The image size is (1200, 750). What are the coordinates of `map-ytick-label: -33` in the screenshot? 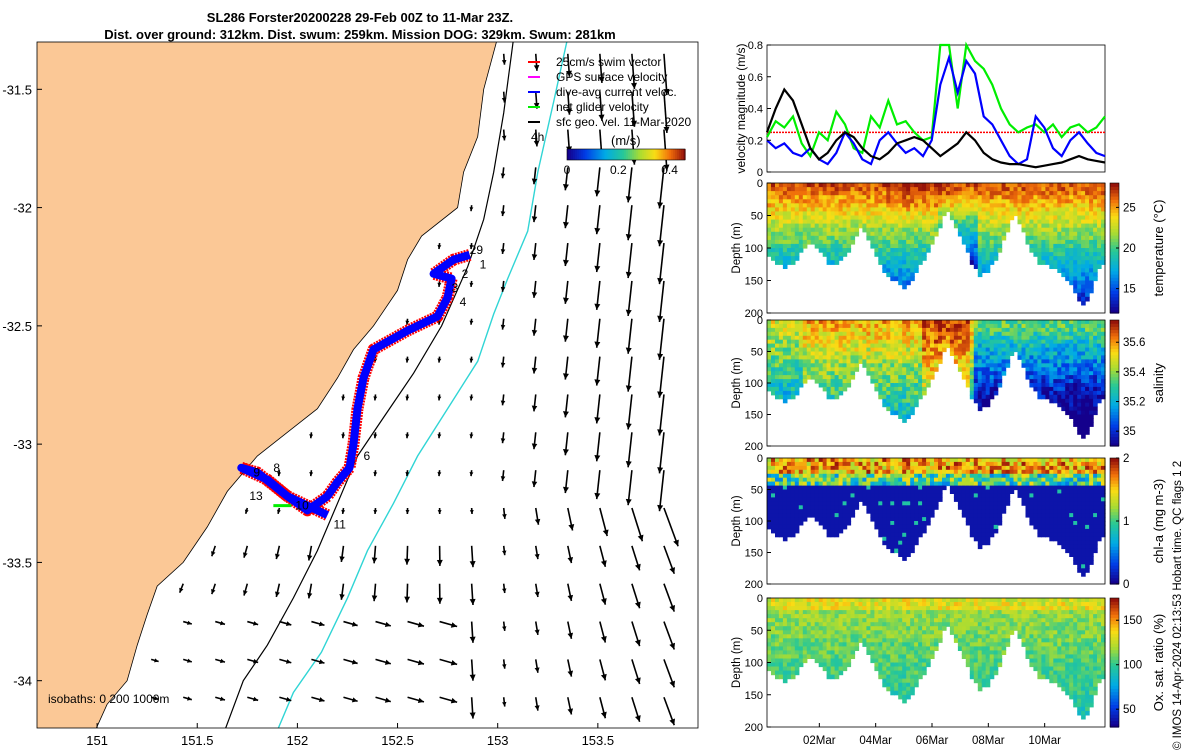 It's located at (22, 444).